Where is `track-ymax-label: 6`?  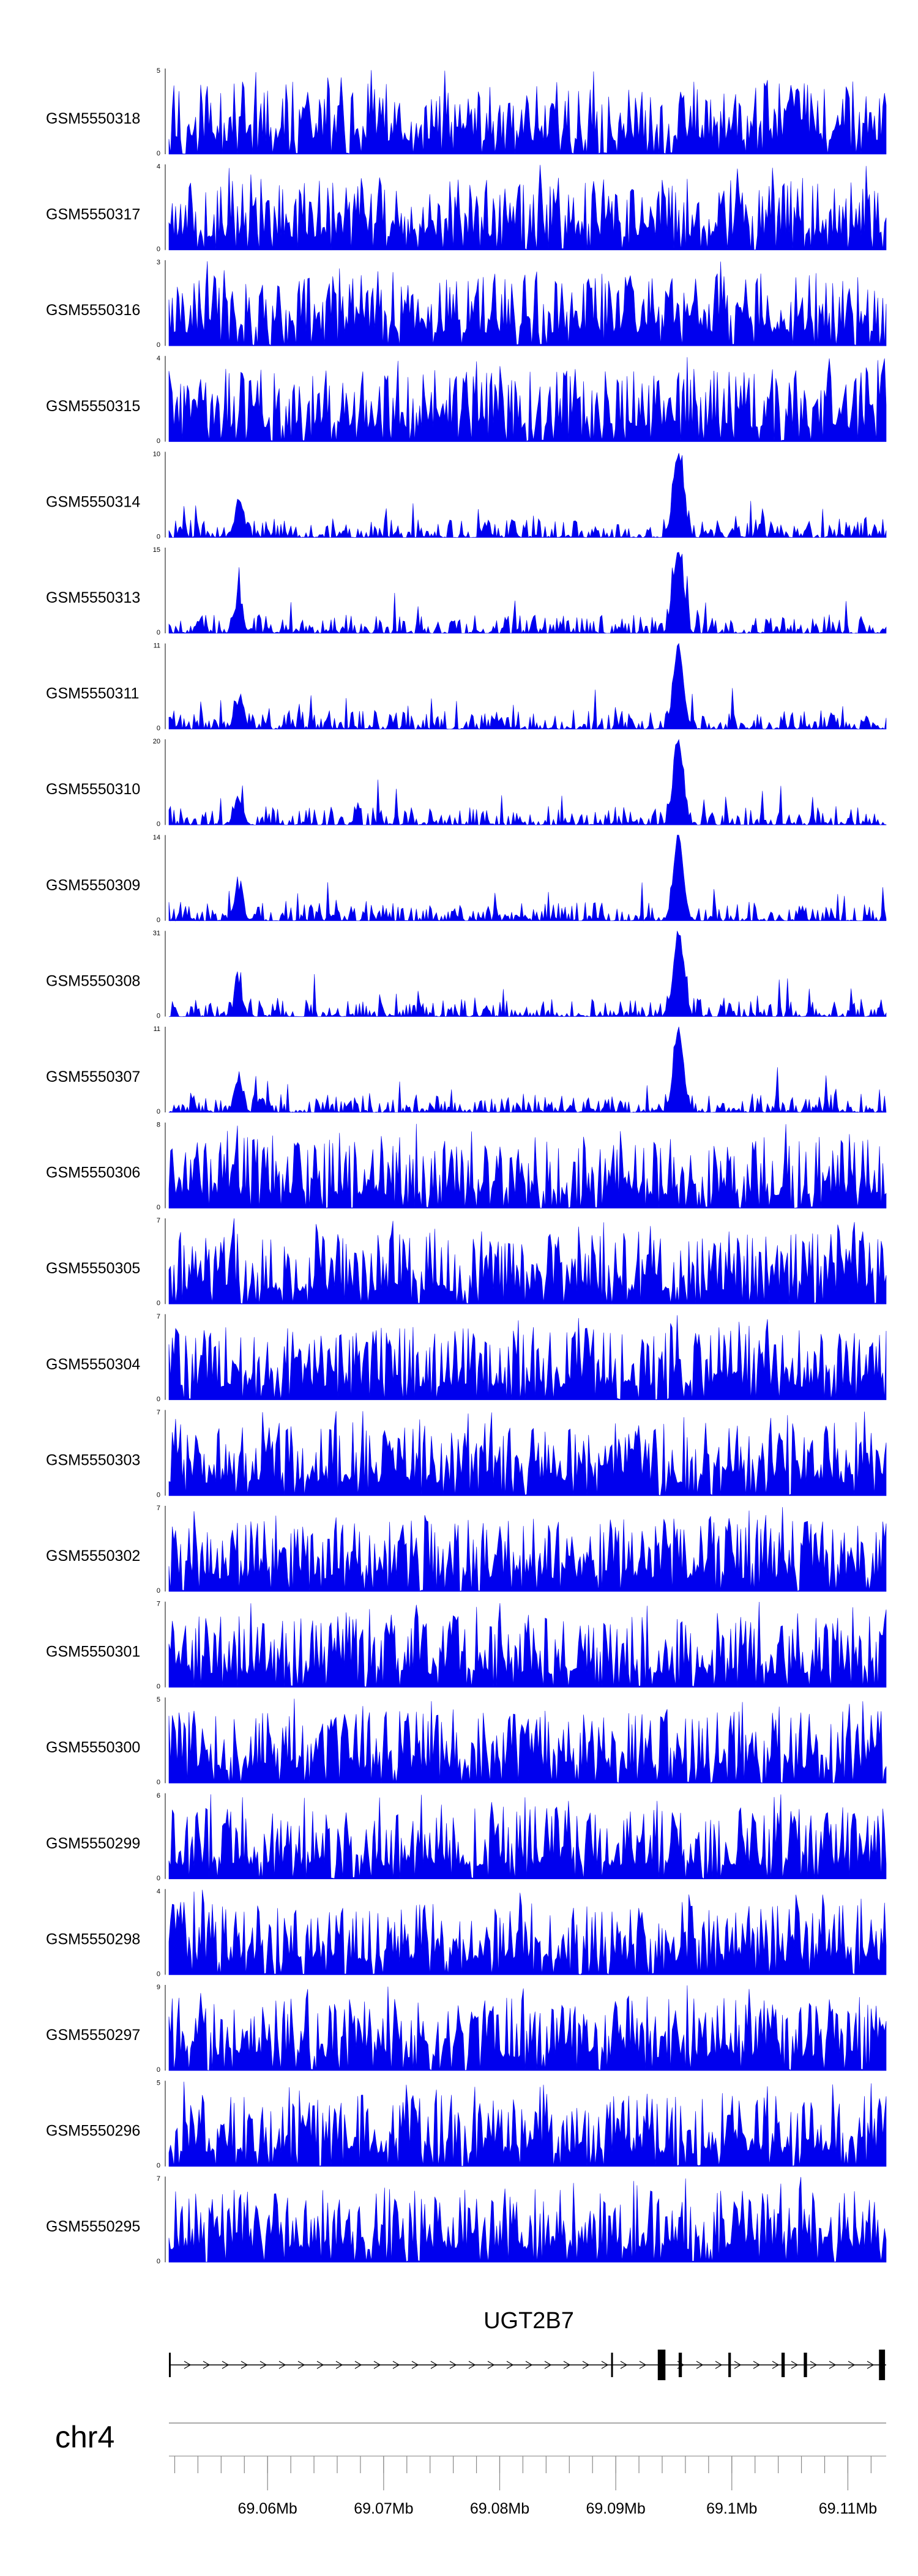 track-ymax-label: 6 is located at coordinates (158, 1796).